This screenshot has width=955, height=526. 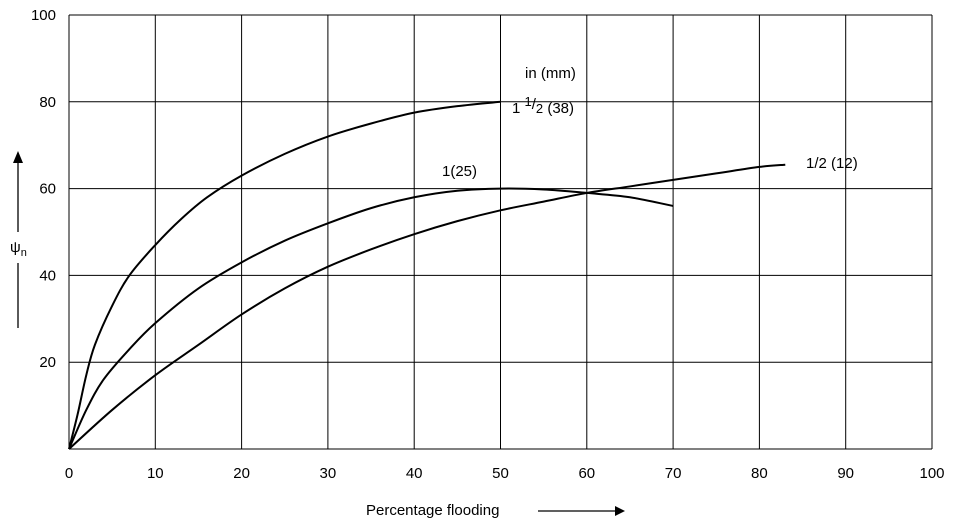 I want to click on x-tick-label: 0, so click(x=69, y=473).